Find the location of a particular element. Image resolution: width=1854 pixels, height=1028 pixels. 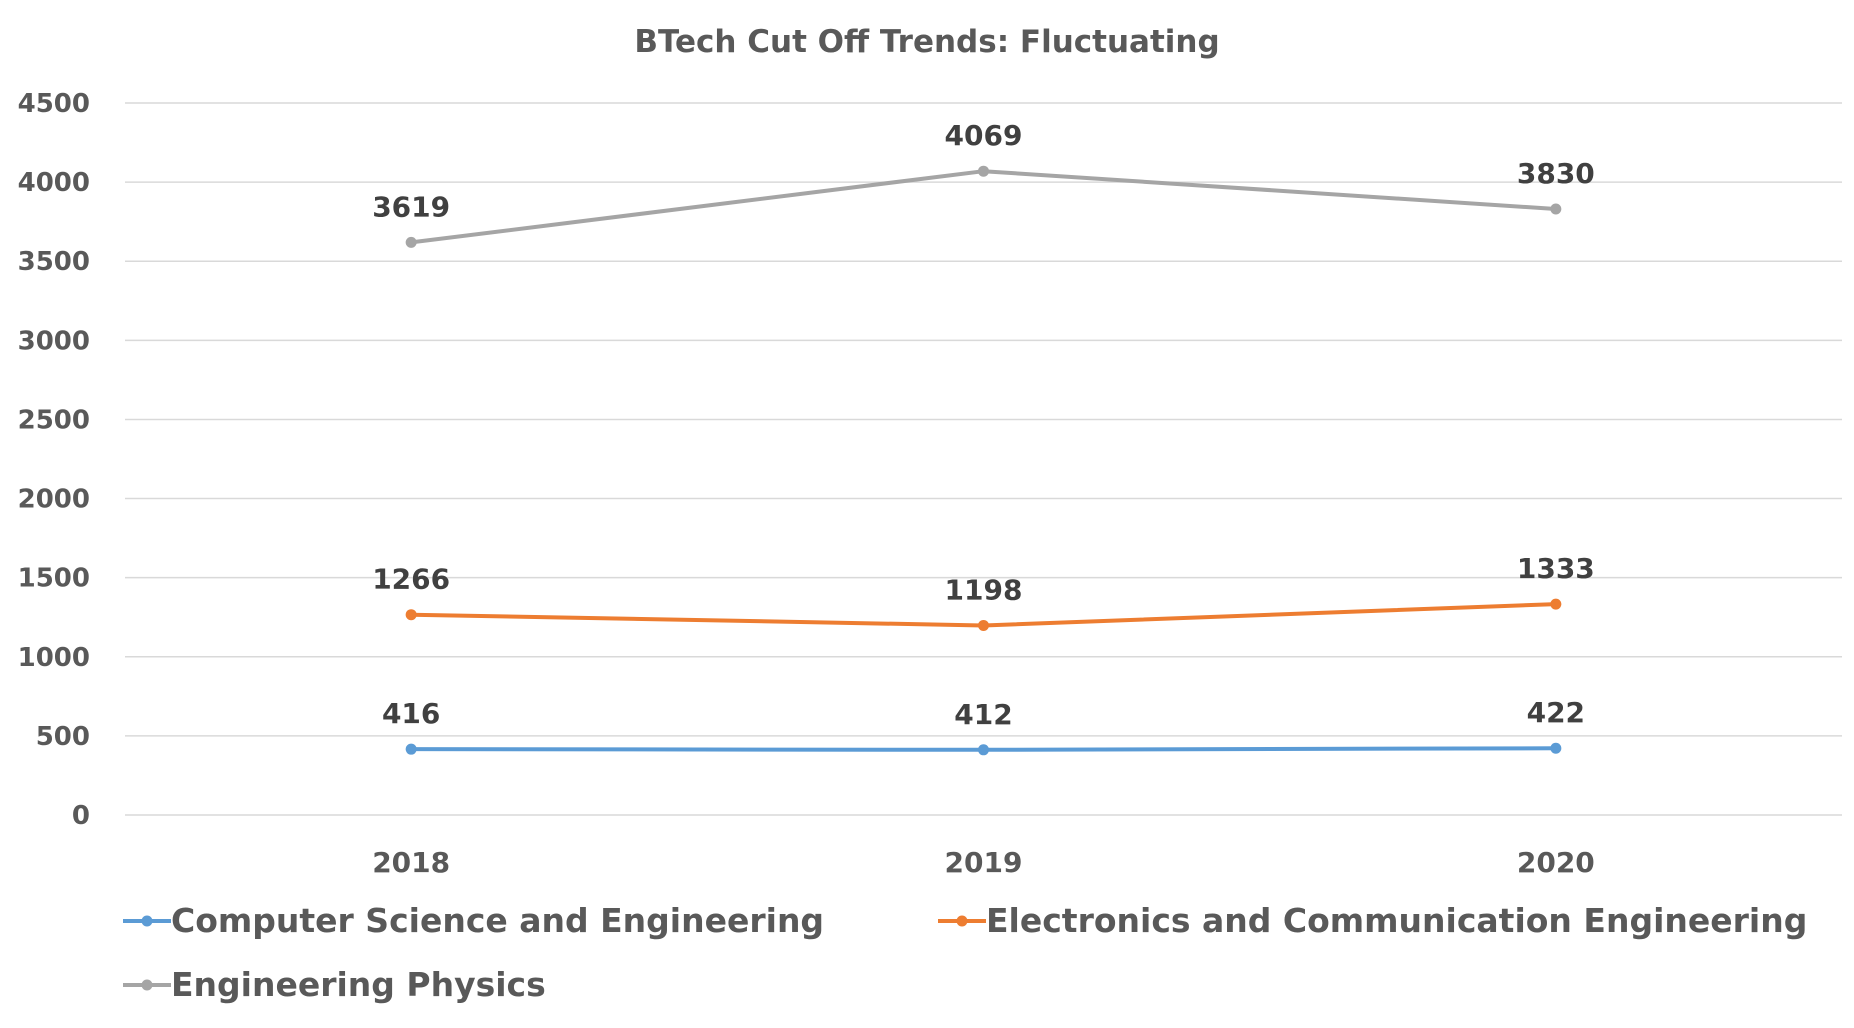

data-label: 3830 is located at coordinates (1556, 173).